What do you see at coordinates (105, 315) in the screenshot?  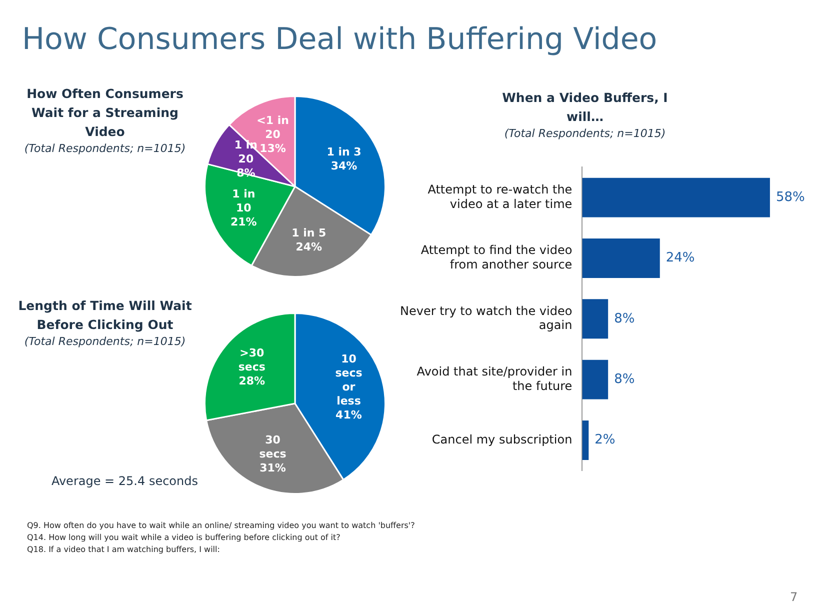 I see `text: Length of Time Will Wait Before Clicking Out` at bounding box center [105, 315].